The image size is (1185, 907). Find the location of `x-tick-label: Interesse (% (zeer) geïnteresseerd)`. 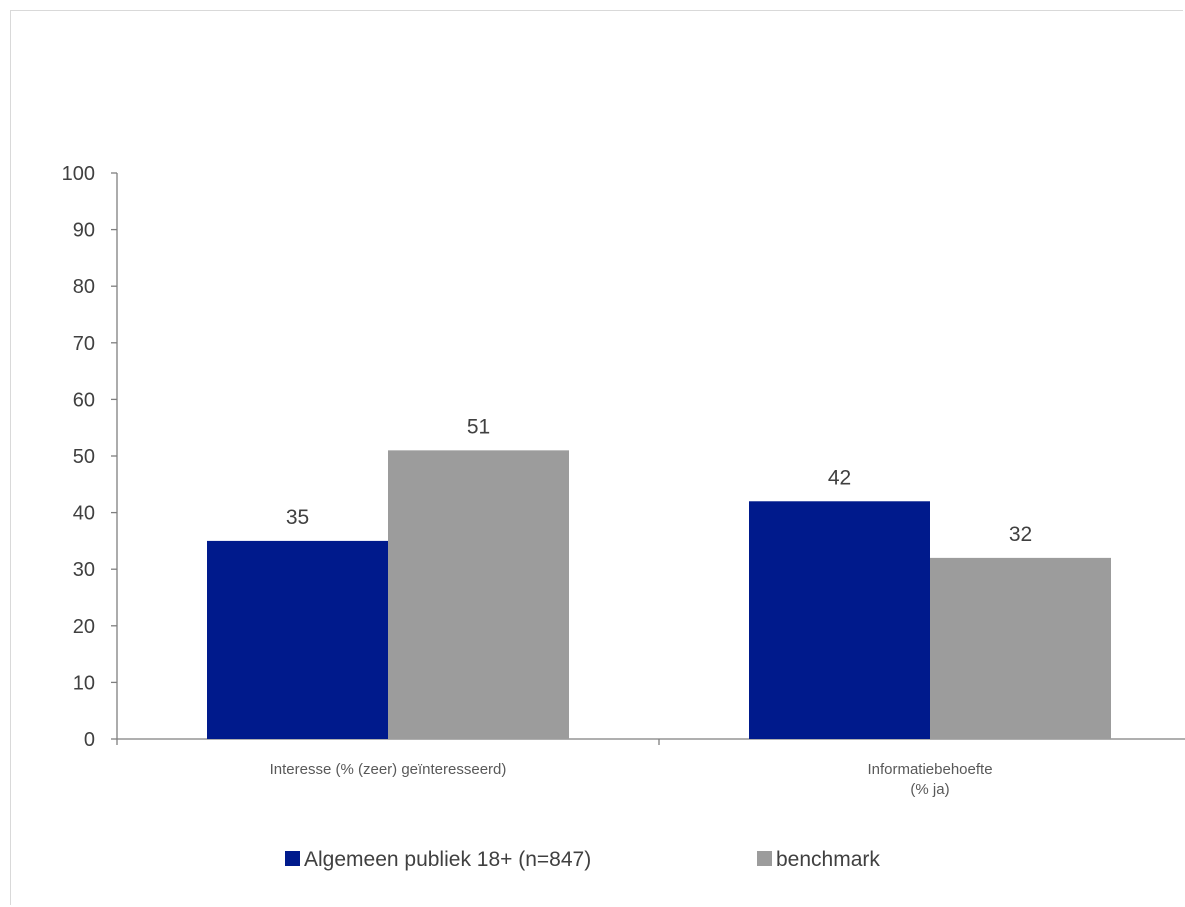

x-tick-label: Interesse (% (zeer) geïnteresseerd) is located at coordinates (388, 769).